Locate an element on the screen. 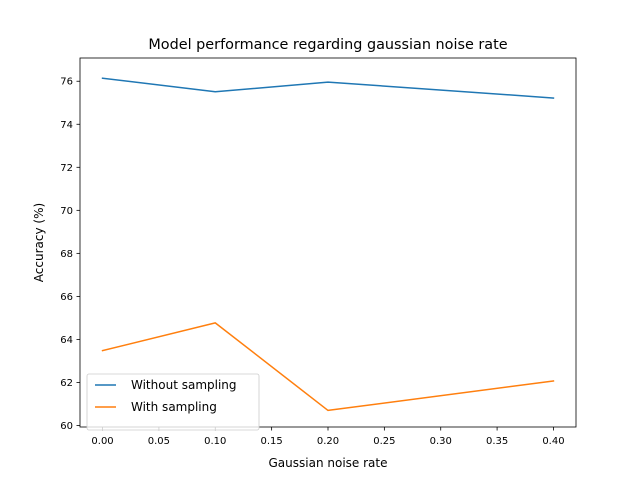  legend-label: With sampling is located at coordinates (174, 407).